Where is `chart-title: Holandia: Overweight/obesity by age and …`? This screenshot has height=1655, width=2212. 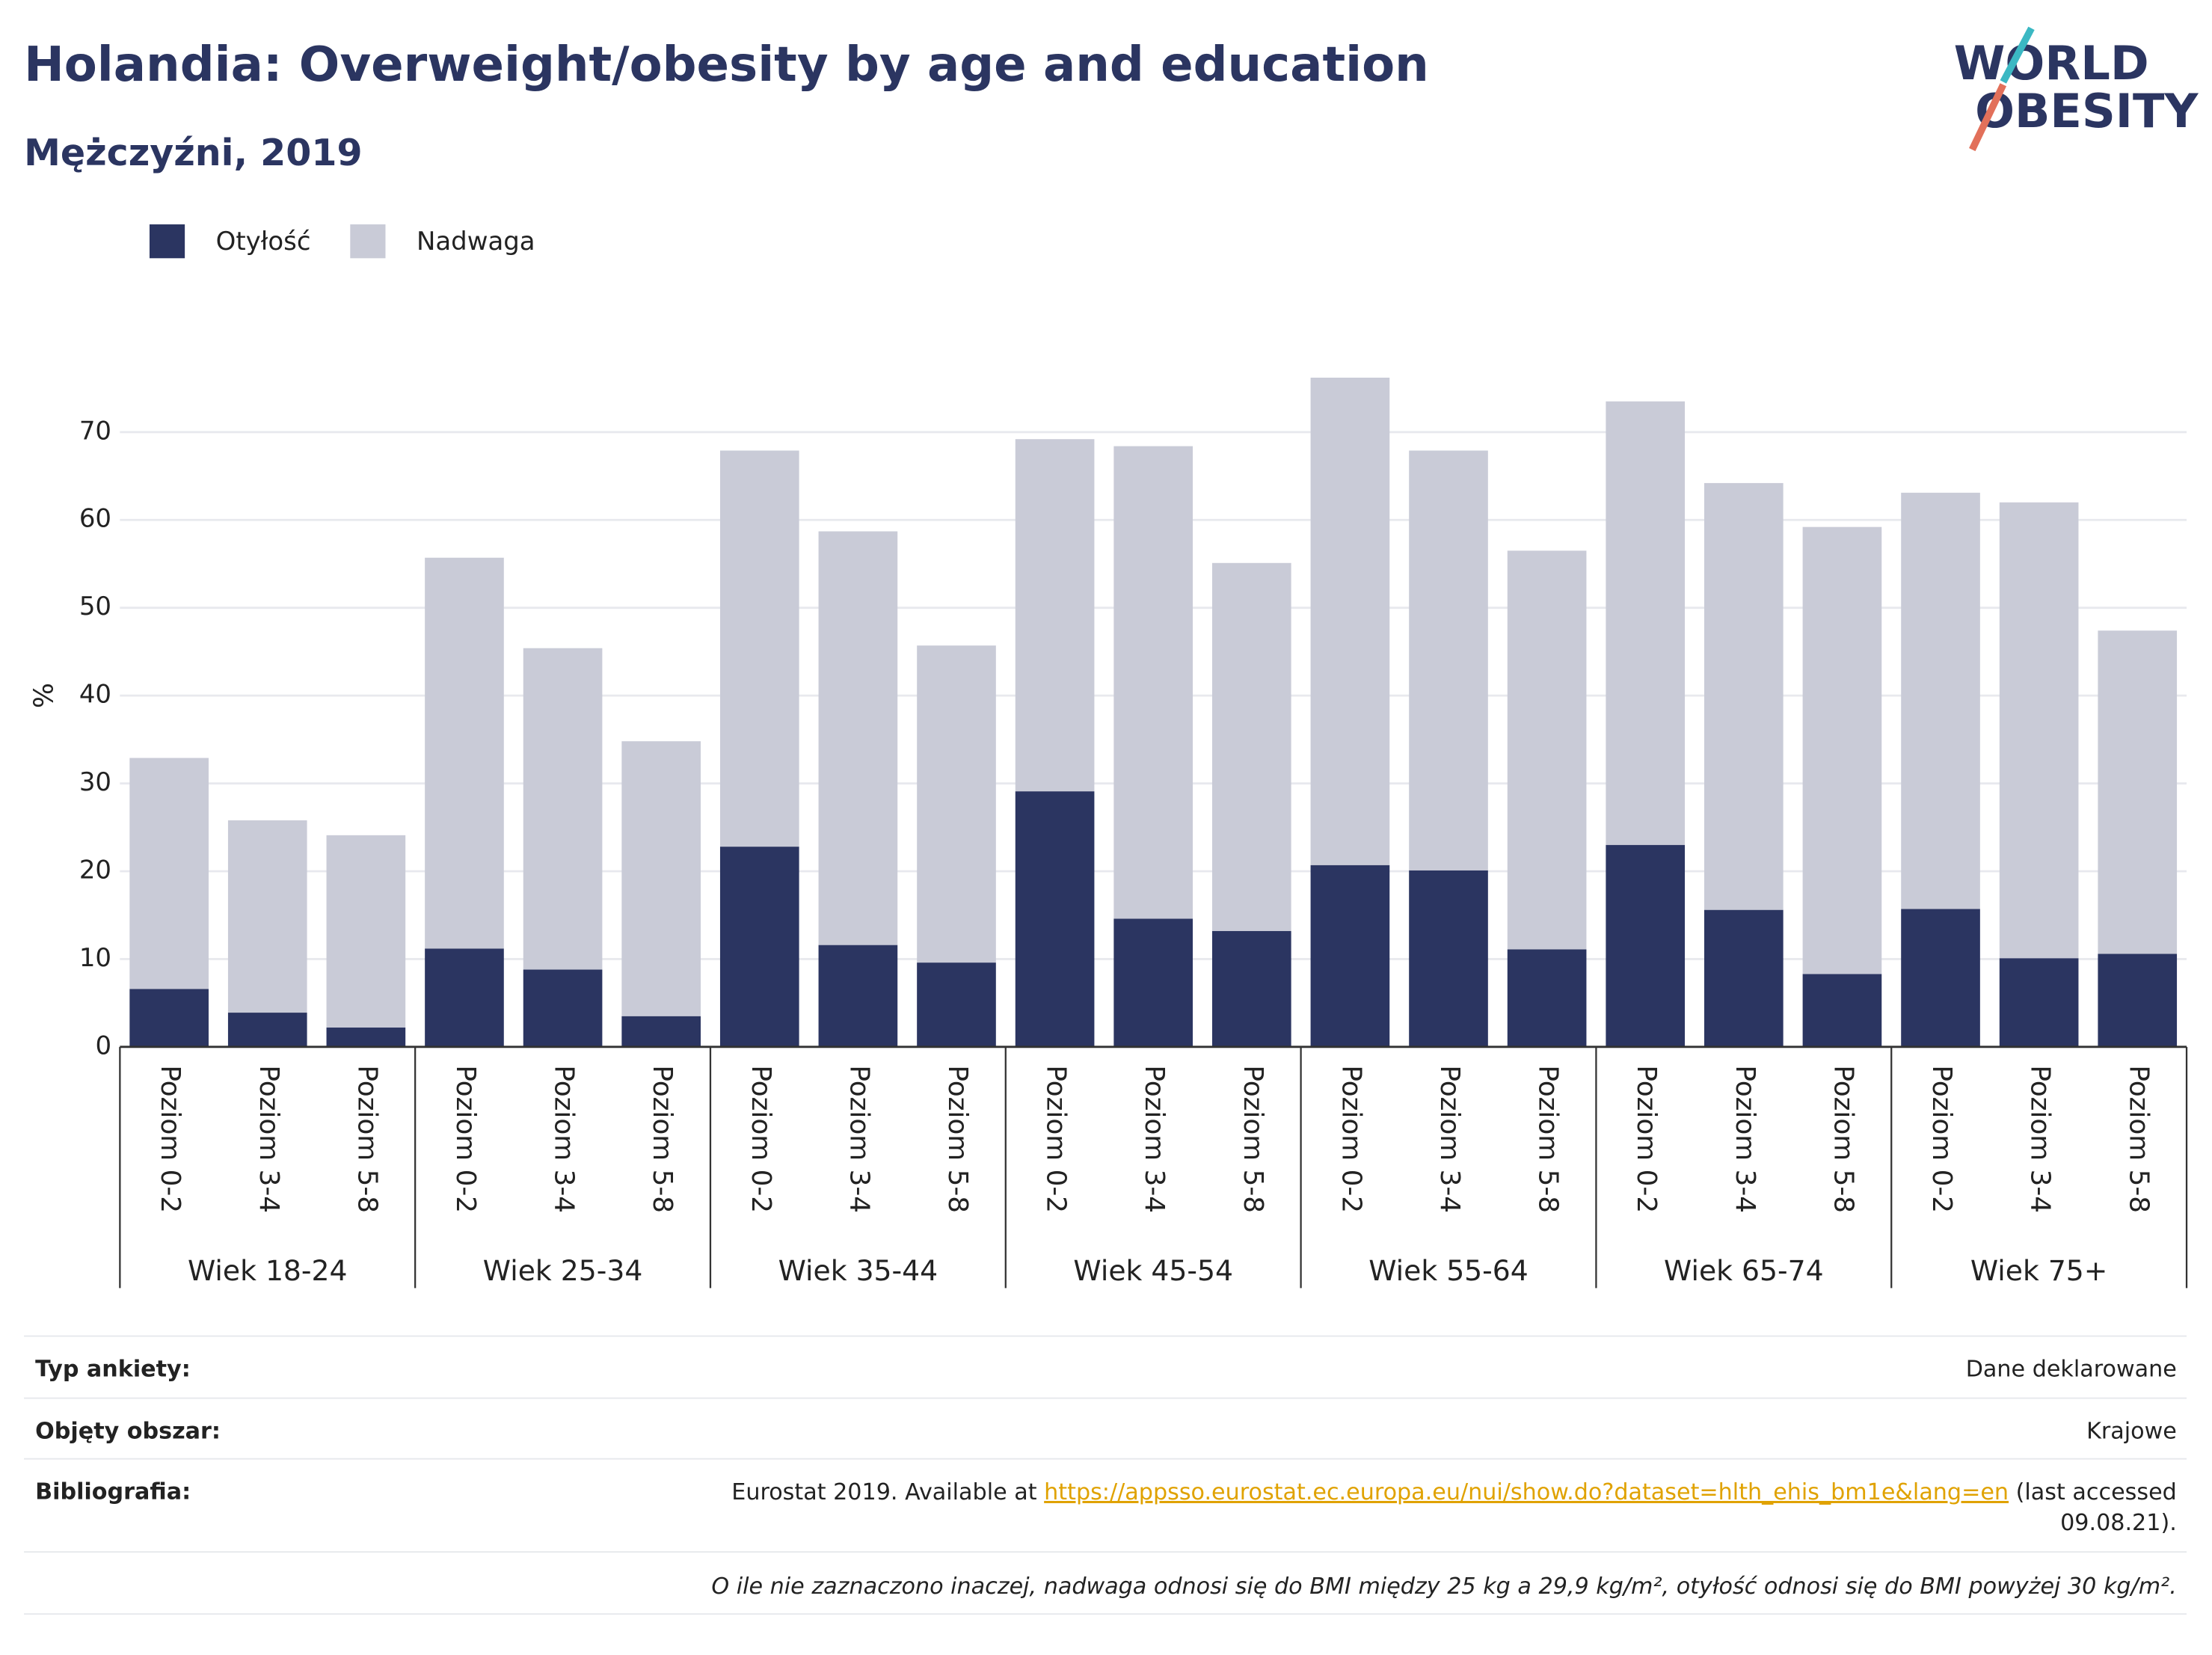 chart-title: Holandia: Overweight/obesity by age and … is located at coordinates (726, 65).